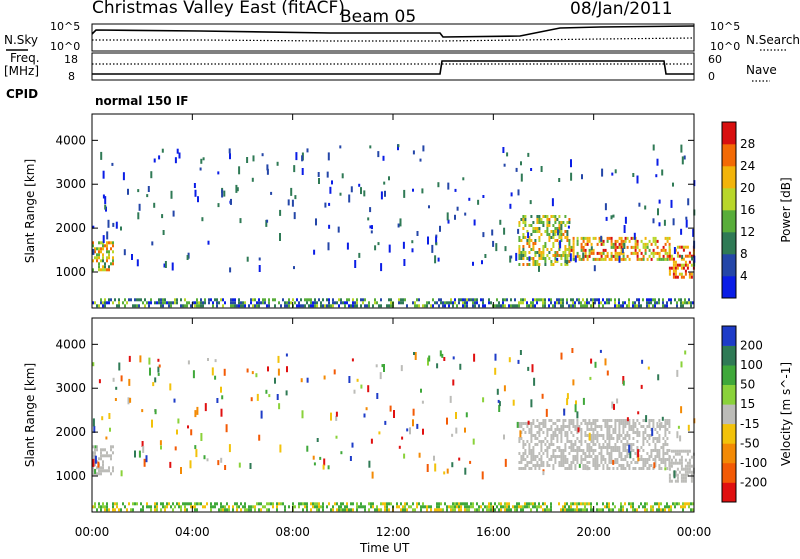 This screenshot has width=800, height=559. What do you see at coordinates (729, 355) in the screenshot?
I see `colorbar-swatch` at bounding box center [729, 355].